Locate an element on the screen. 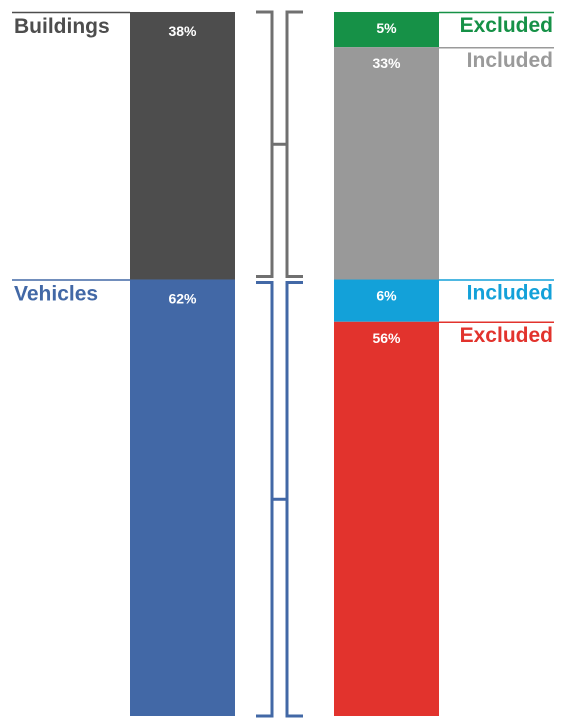 The height and width of the screenshot is (721, 568). category-label-vehicles: Vehicles is located at coordinates (56, 294).